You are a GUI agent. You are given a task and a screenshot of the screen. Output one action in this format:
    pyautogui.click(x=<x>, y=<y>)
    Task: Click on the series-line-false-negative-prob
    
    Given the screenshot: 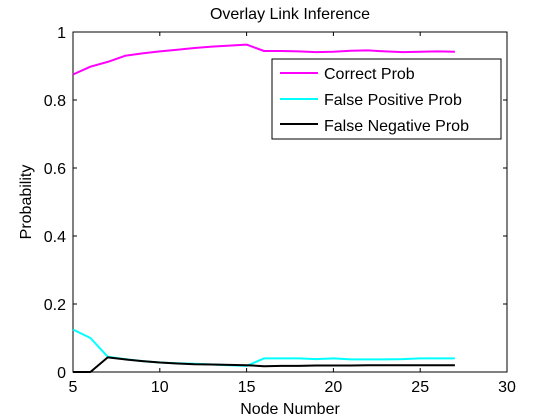 What is the action you would take?
    pyautogui.click(x=264, y=364)
    